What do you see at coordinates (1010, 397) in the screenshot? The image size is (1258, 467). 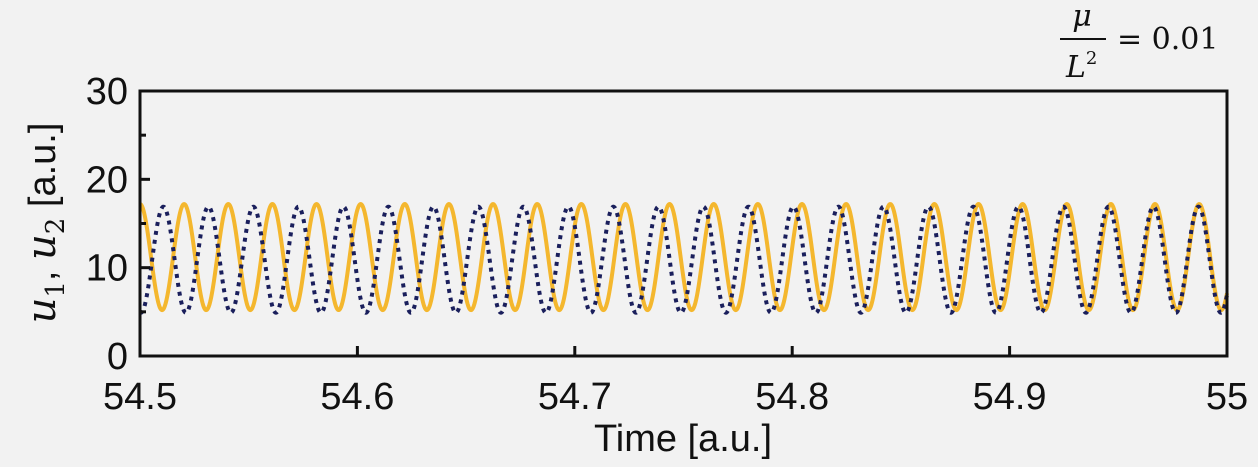 I see `x-tick-label: 54.9` at bounding box center [1010, 397].